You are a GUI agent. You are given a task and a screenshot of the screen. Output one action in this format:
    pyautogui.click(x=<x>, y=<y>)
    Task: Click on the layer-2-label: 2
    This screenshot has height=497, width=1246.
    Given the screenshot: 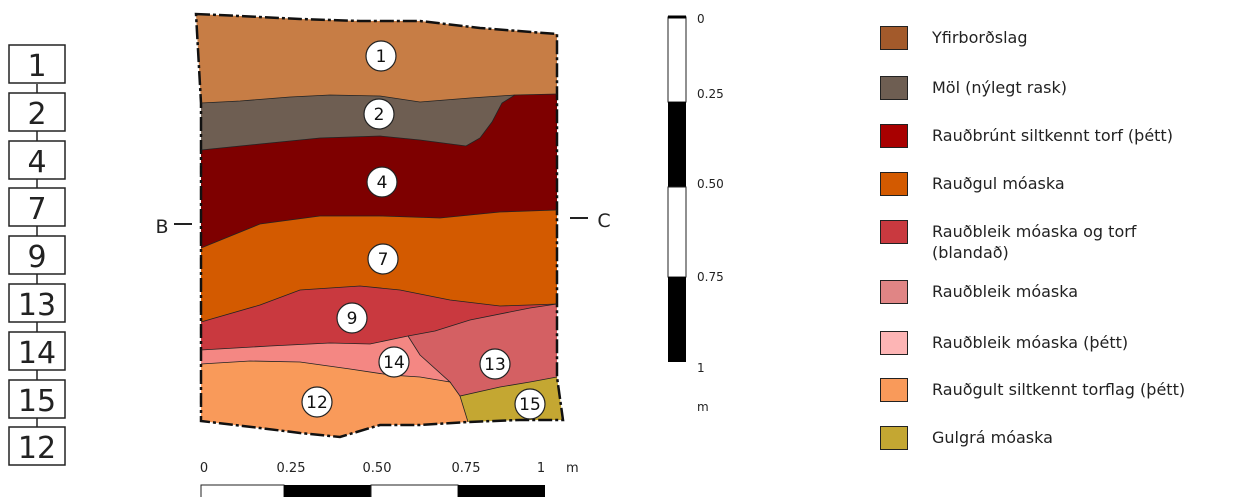 What is the action you would take?
    pyautogui.click(x=379, y=115)
    